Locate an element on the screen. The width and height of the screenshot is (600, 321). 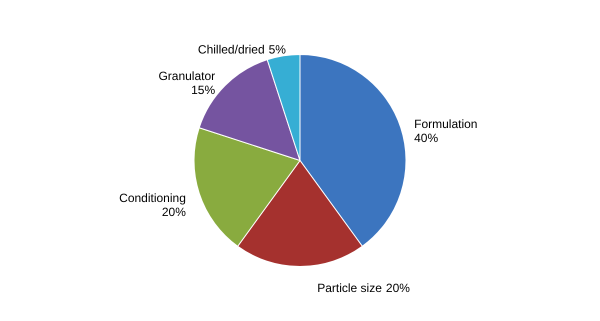
data-label: 40% is located at coordinates (426, 137).